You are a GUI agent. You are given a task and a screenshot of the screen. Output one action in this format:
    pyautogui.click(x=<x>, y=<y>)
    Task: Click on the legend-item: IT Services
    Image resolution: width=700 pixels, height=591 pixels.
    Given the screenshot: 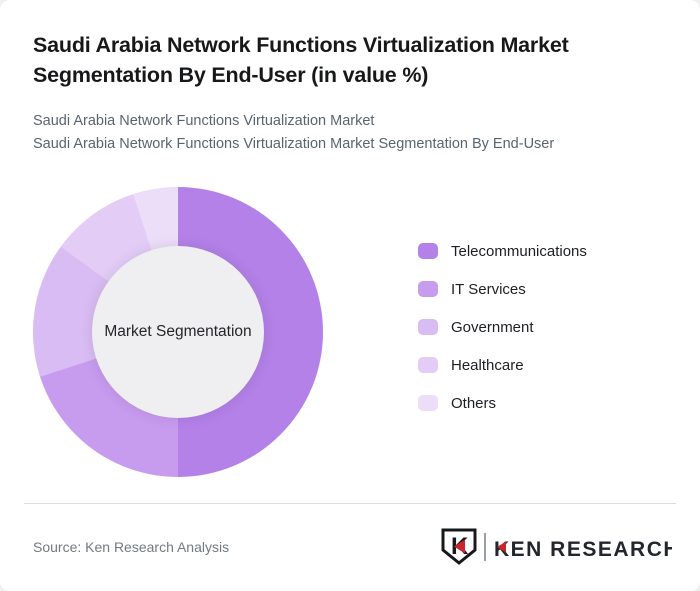 What is the action you would take?
    pyautogui.click(x=502, y=289)
    